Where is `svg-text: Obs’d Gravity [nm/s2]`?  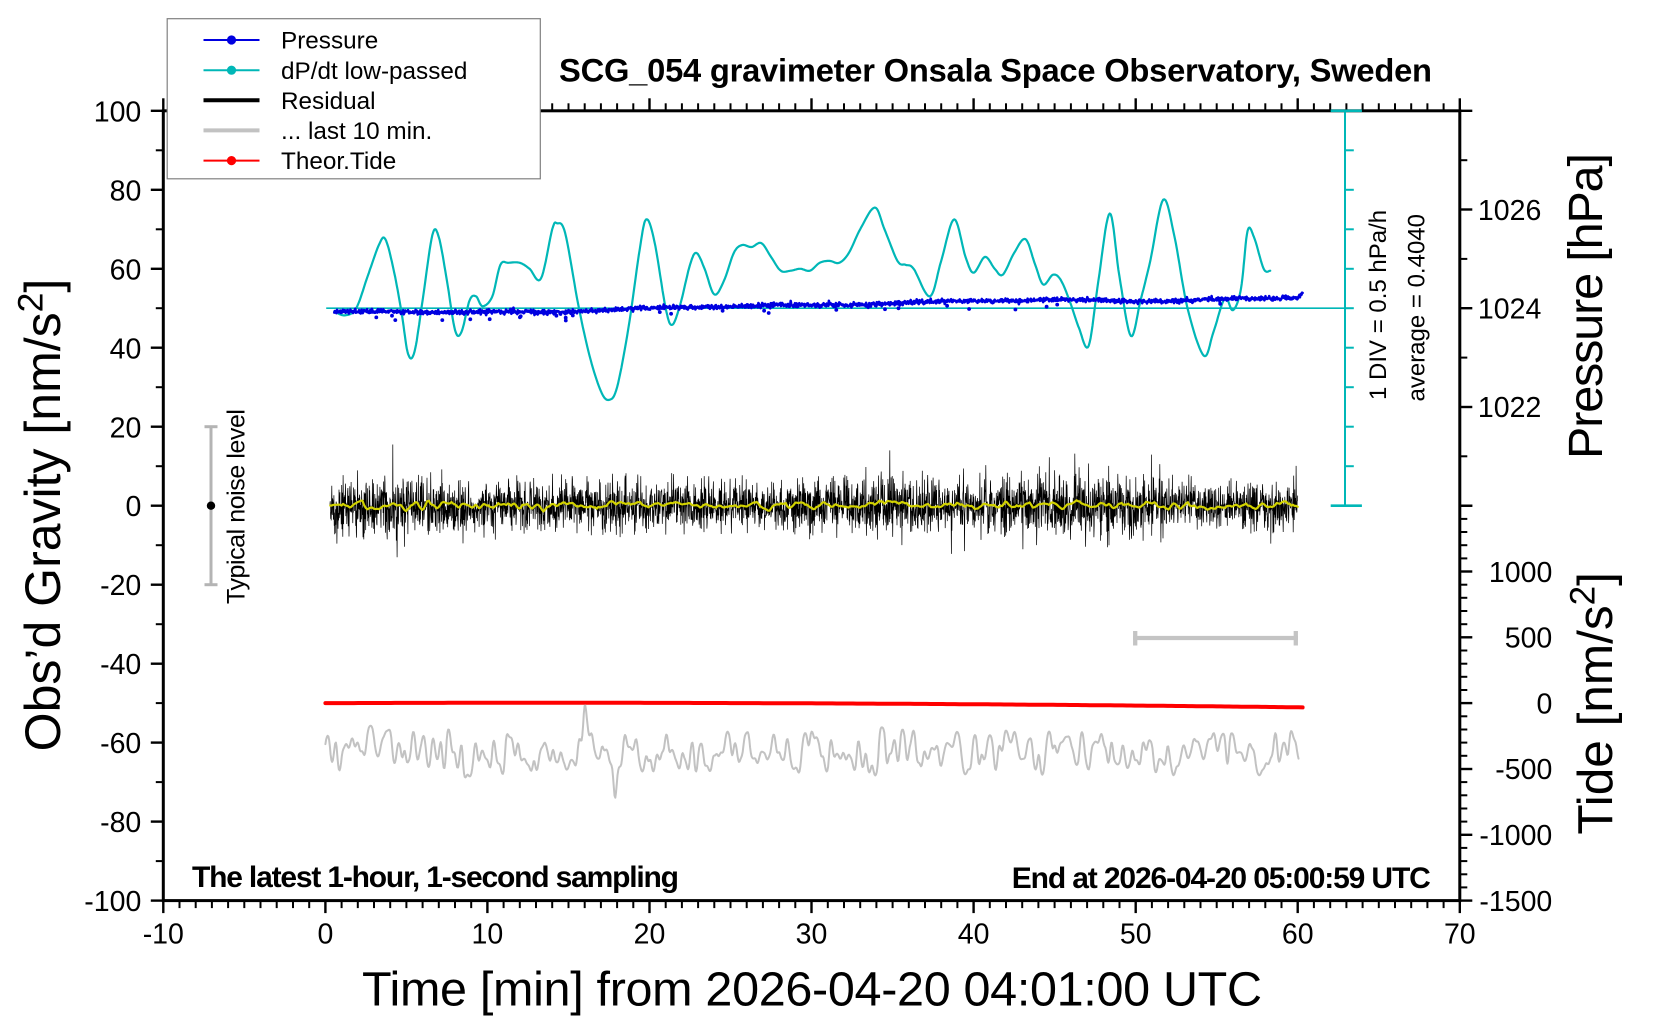 svg-text: Obs’d Gravity [nm/s2] is located at coordinates (41, 515).